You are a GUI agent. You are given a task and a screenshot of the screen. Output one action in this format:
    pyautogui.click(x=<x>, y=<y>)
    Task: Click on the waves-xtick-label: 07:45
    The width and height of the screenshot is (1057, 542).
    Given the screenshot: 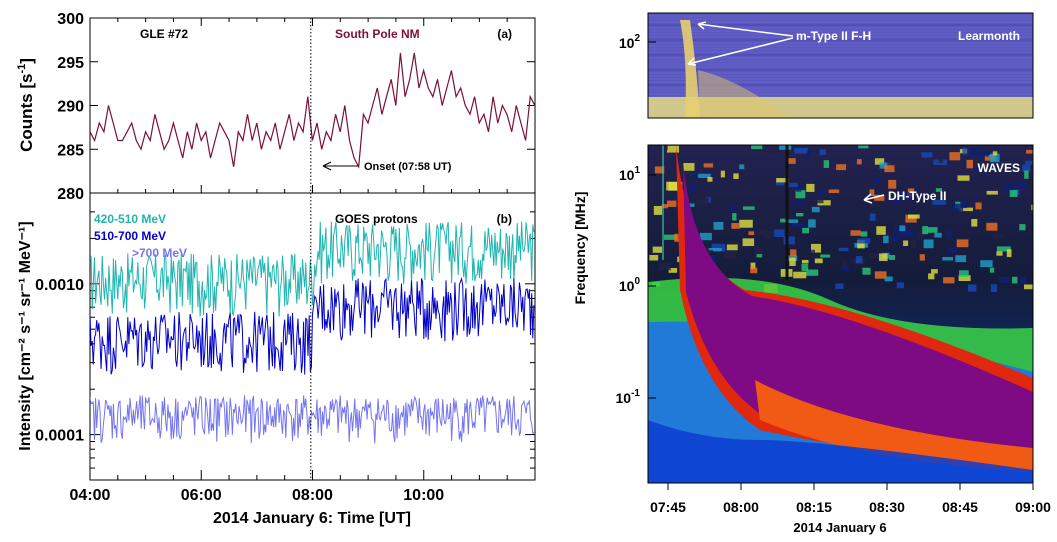 What is the action you would take?
    pyautogui.click(x=668, y=507)
    